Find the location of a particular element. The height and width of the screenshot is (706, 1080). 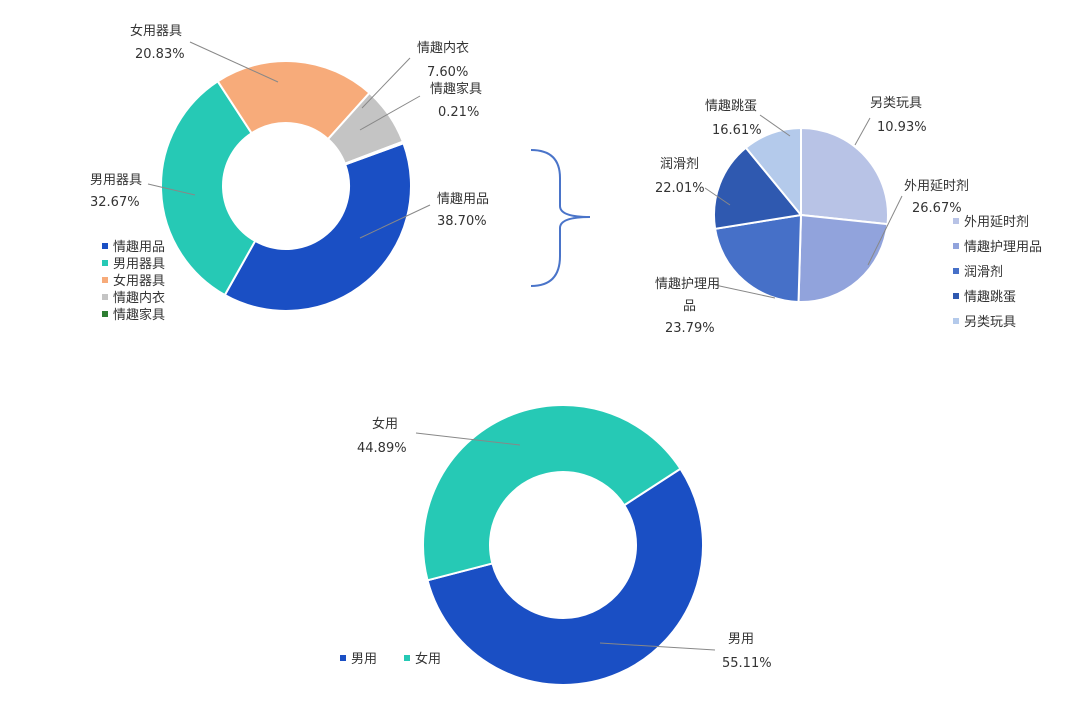

legend-label: 女用器具 is located at coordinates (139, 281).